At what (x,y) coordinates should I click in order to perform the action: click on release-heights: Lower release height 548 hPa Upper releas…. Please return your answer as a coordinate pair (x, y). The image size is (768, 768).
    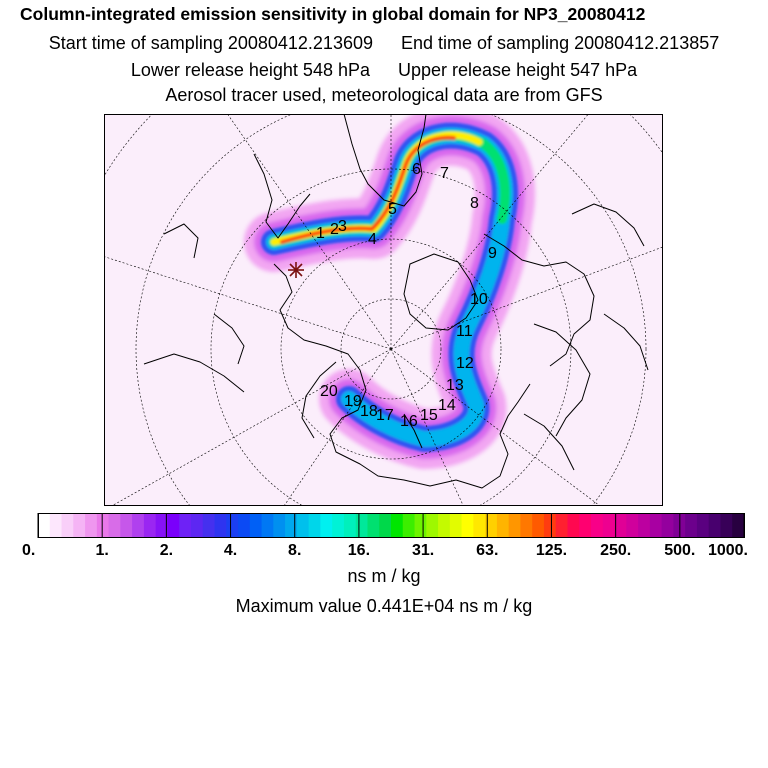
    Looking at the image, I should click on (384, 70).